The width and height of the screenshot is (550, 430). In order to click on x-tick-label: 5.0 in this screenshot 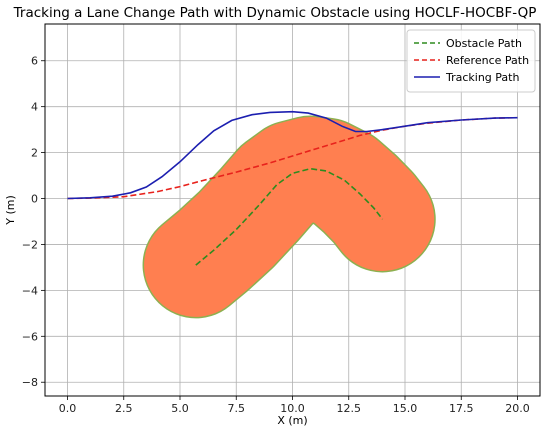, I will do `click(180, 408)`.